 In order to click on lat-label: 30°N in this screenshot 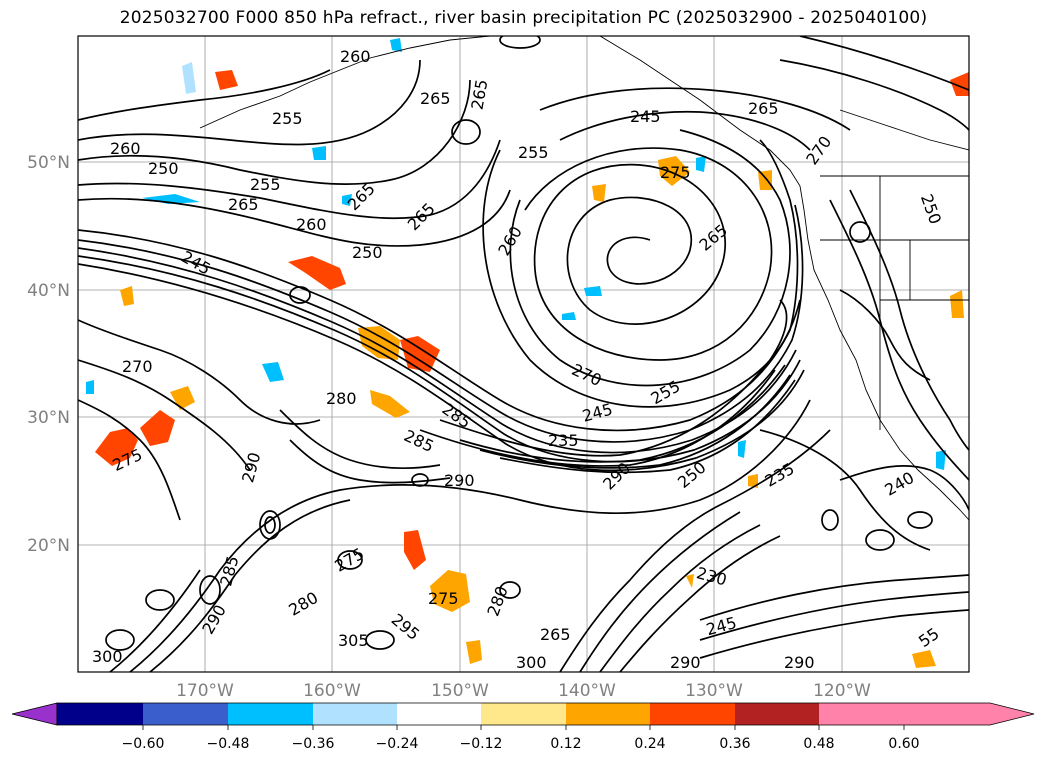, I will do `click(48, 418)`.